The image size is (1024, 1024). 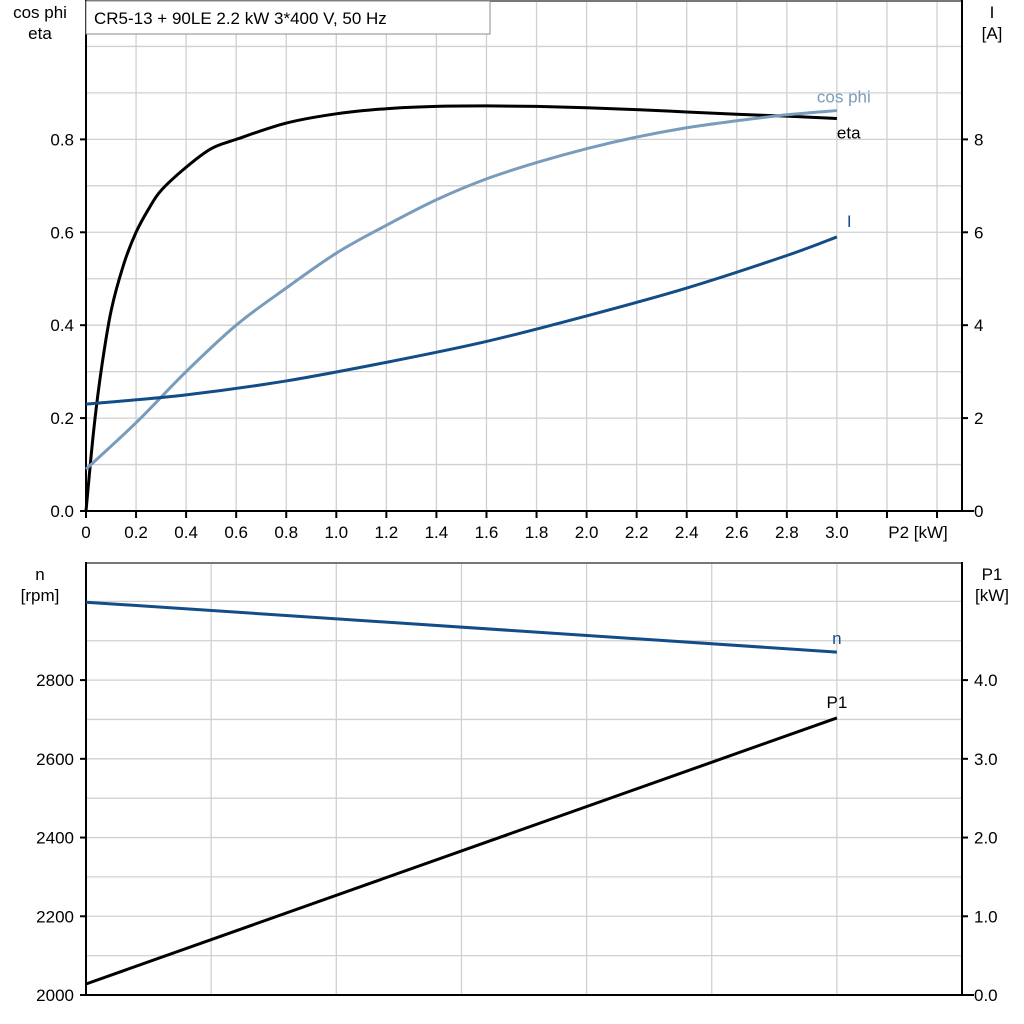 I want to click on y-axis-label: cos phi, so click(x=40, y=12).